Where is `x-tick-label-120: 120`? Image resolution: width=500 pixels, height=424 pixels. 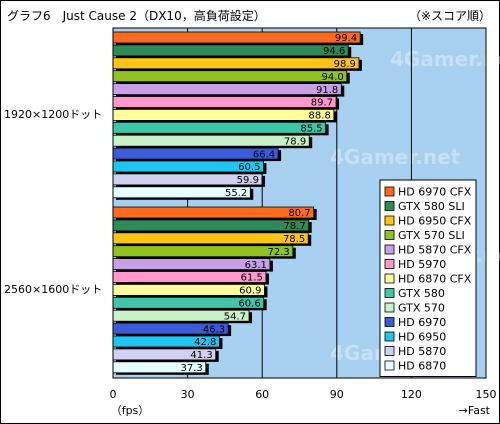
x-tick-label-120: 120 is located at coordinates (411, 394).